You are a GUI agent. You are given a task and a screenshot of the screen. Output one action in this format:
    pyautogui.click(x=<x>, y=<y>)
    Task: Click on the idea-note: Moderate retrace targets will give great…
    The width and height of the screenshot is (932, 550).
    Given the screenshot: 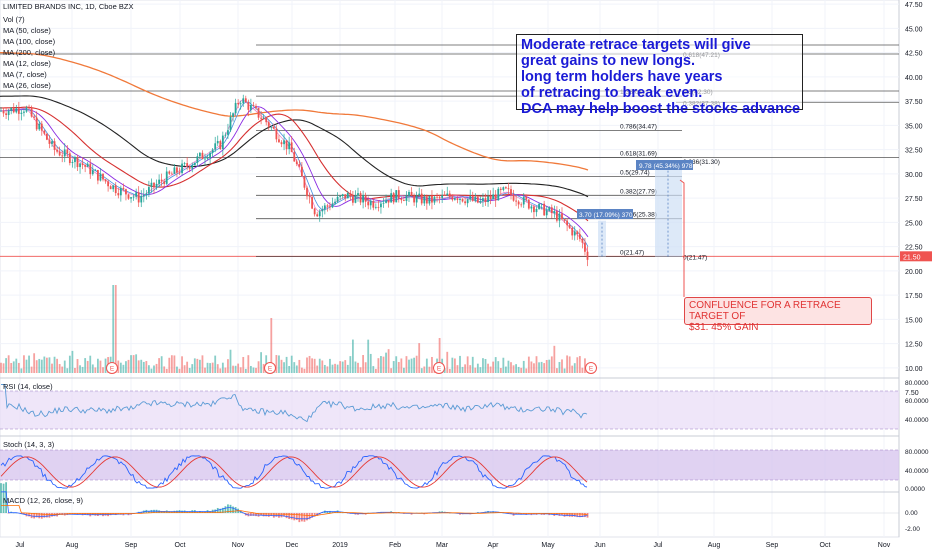 What is the action you would take?
    pyautogui.click(x=659, y=75)
    